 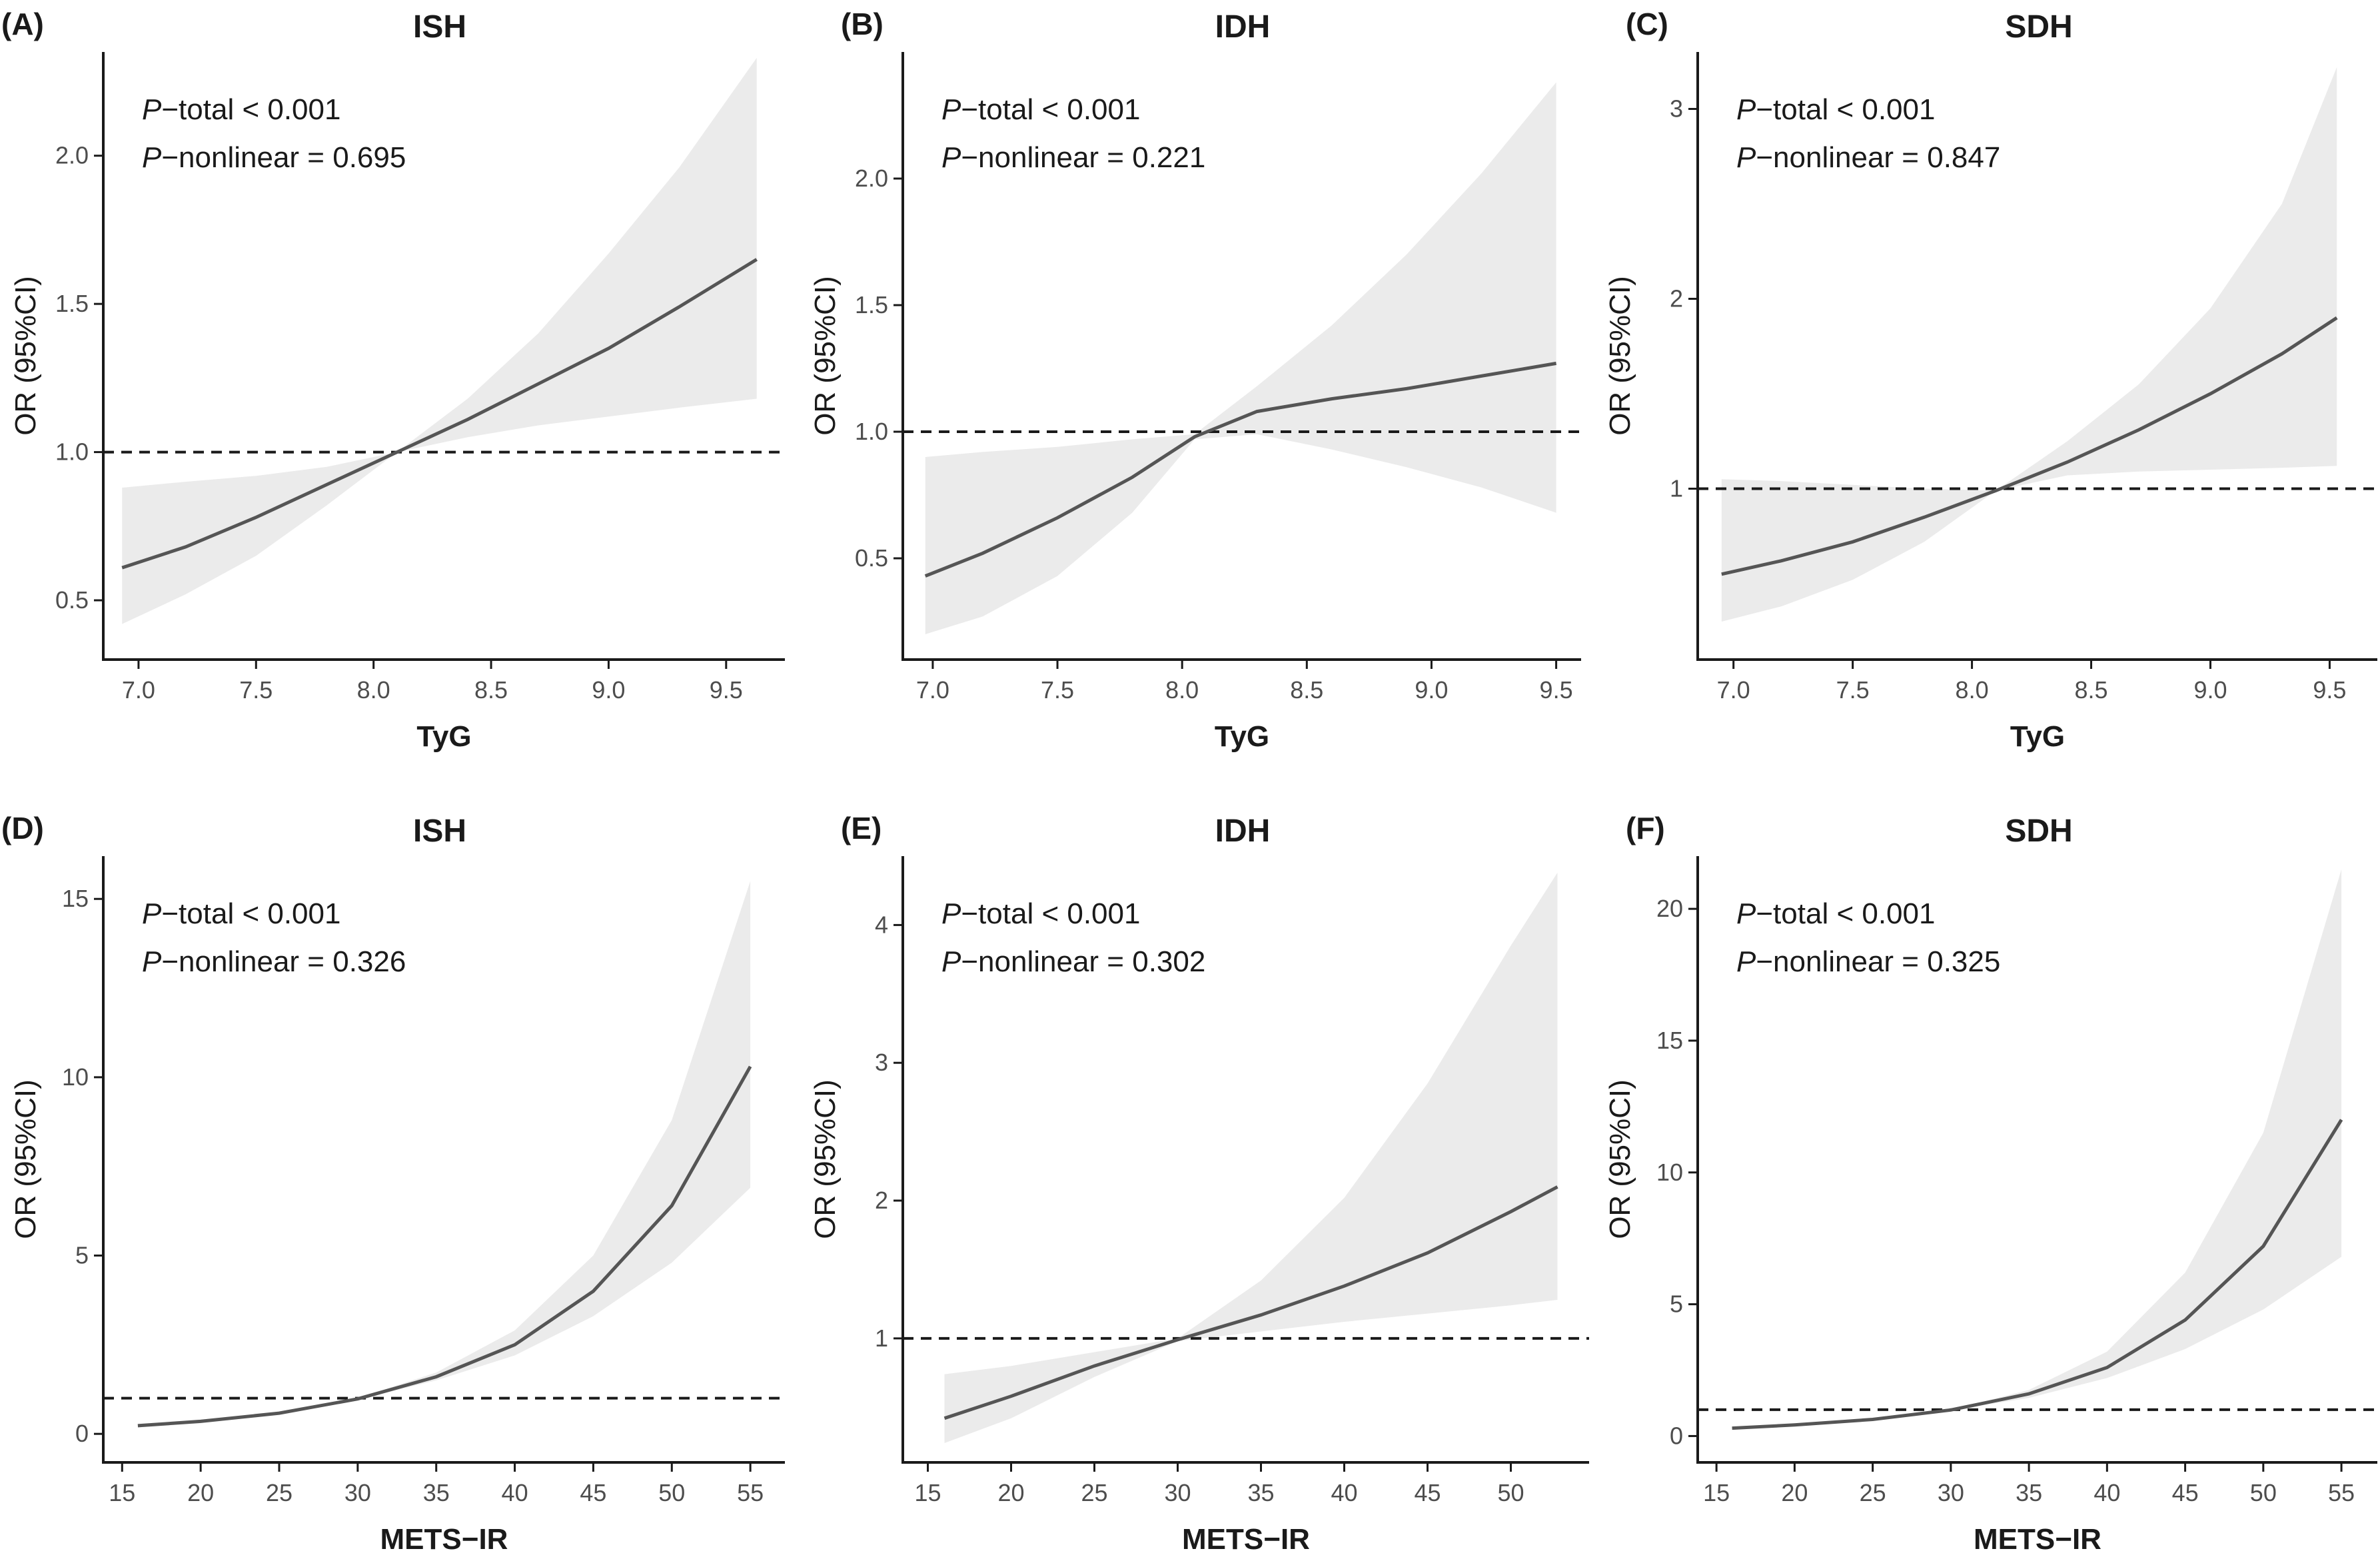 I want to click on panel-label: (B), so click(x=862, y=24).